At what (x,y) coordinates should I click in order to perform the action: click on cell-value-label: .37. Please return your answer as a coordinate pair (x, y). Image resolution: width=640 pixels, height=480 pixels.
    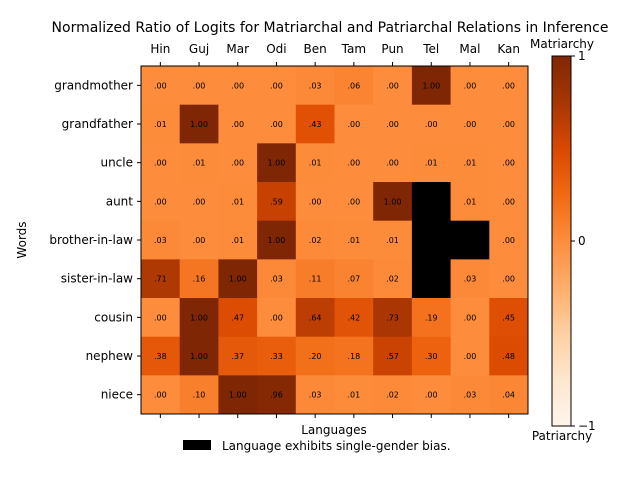
    Looking at the image, I should click on (237, 356).